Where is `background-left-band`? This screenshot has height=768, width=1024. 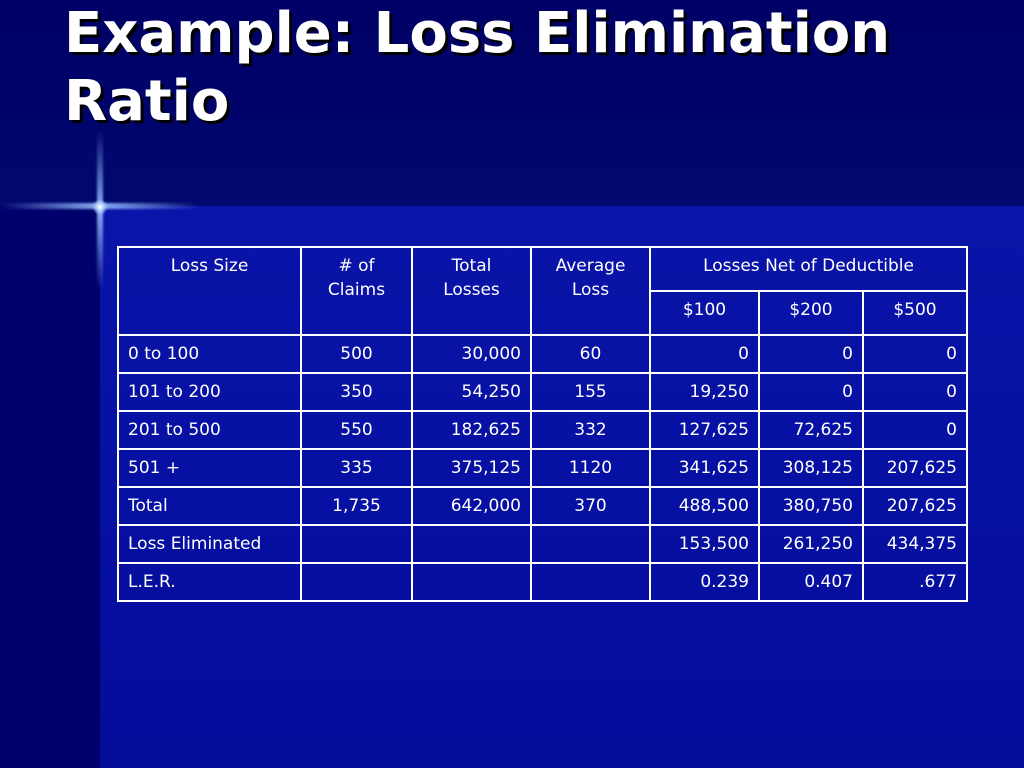 background-left-band is located at coordinates (50, 487).